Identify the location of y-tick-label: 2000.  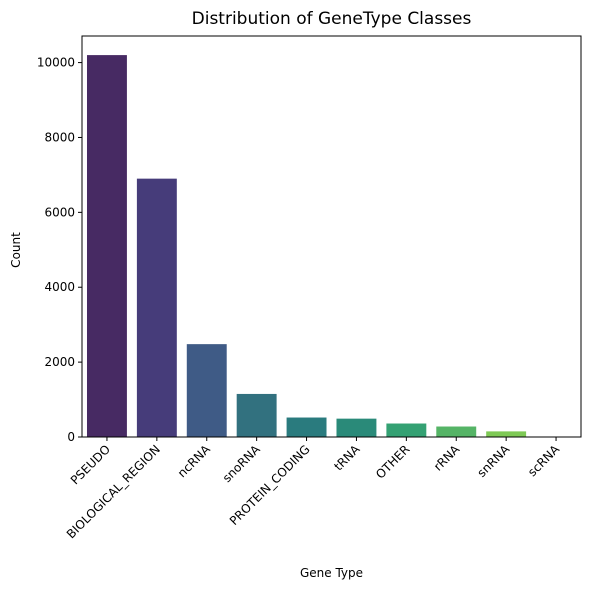
(59, 362).